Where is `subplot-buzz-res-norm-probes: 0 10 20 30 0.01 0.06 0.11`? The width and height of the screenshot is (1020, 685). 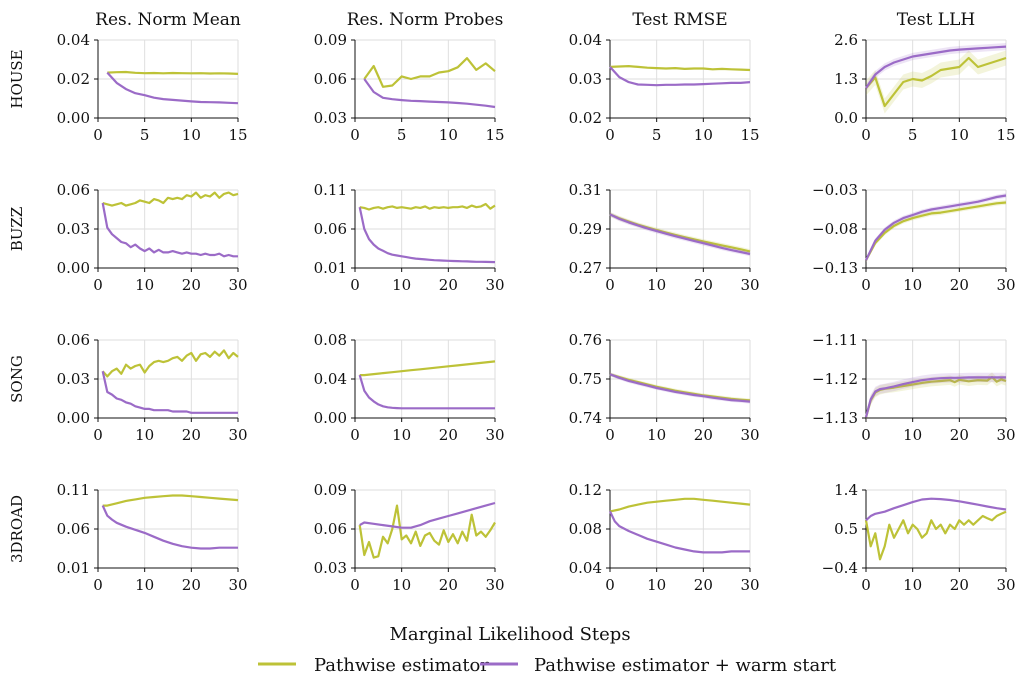
subplot-buzz-res-norm-probes: 0 10 20 30 0.01 0.06 0.11 is located at coordinates (409, 237).